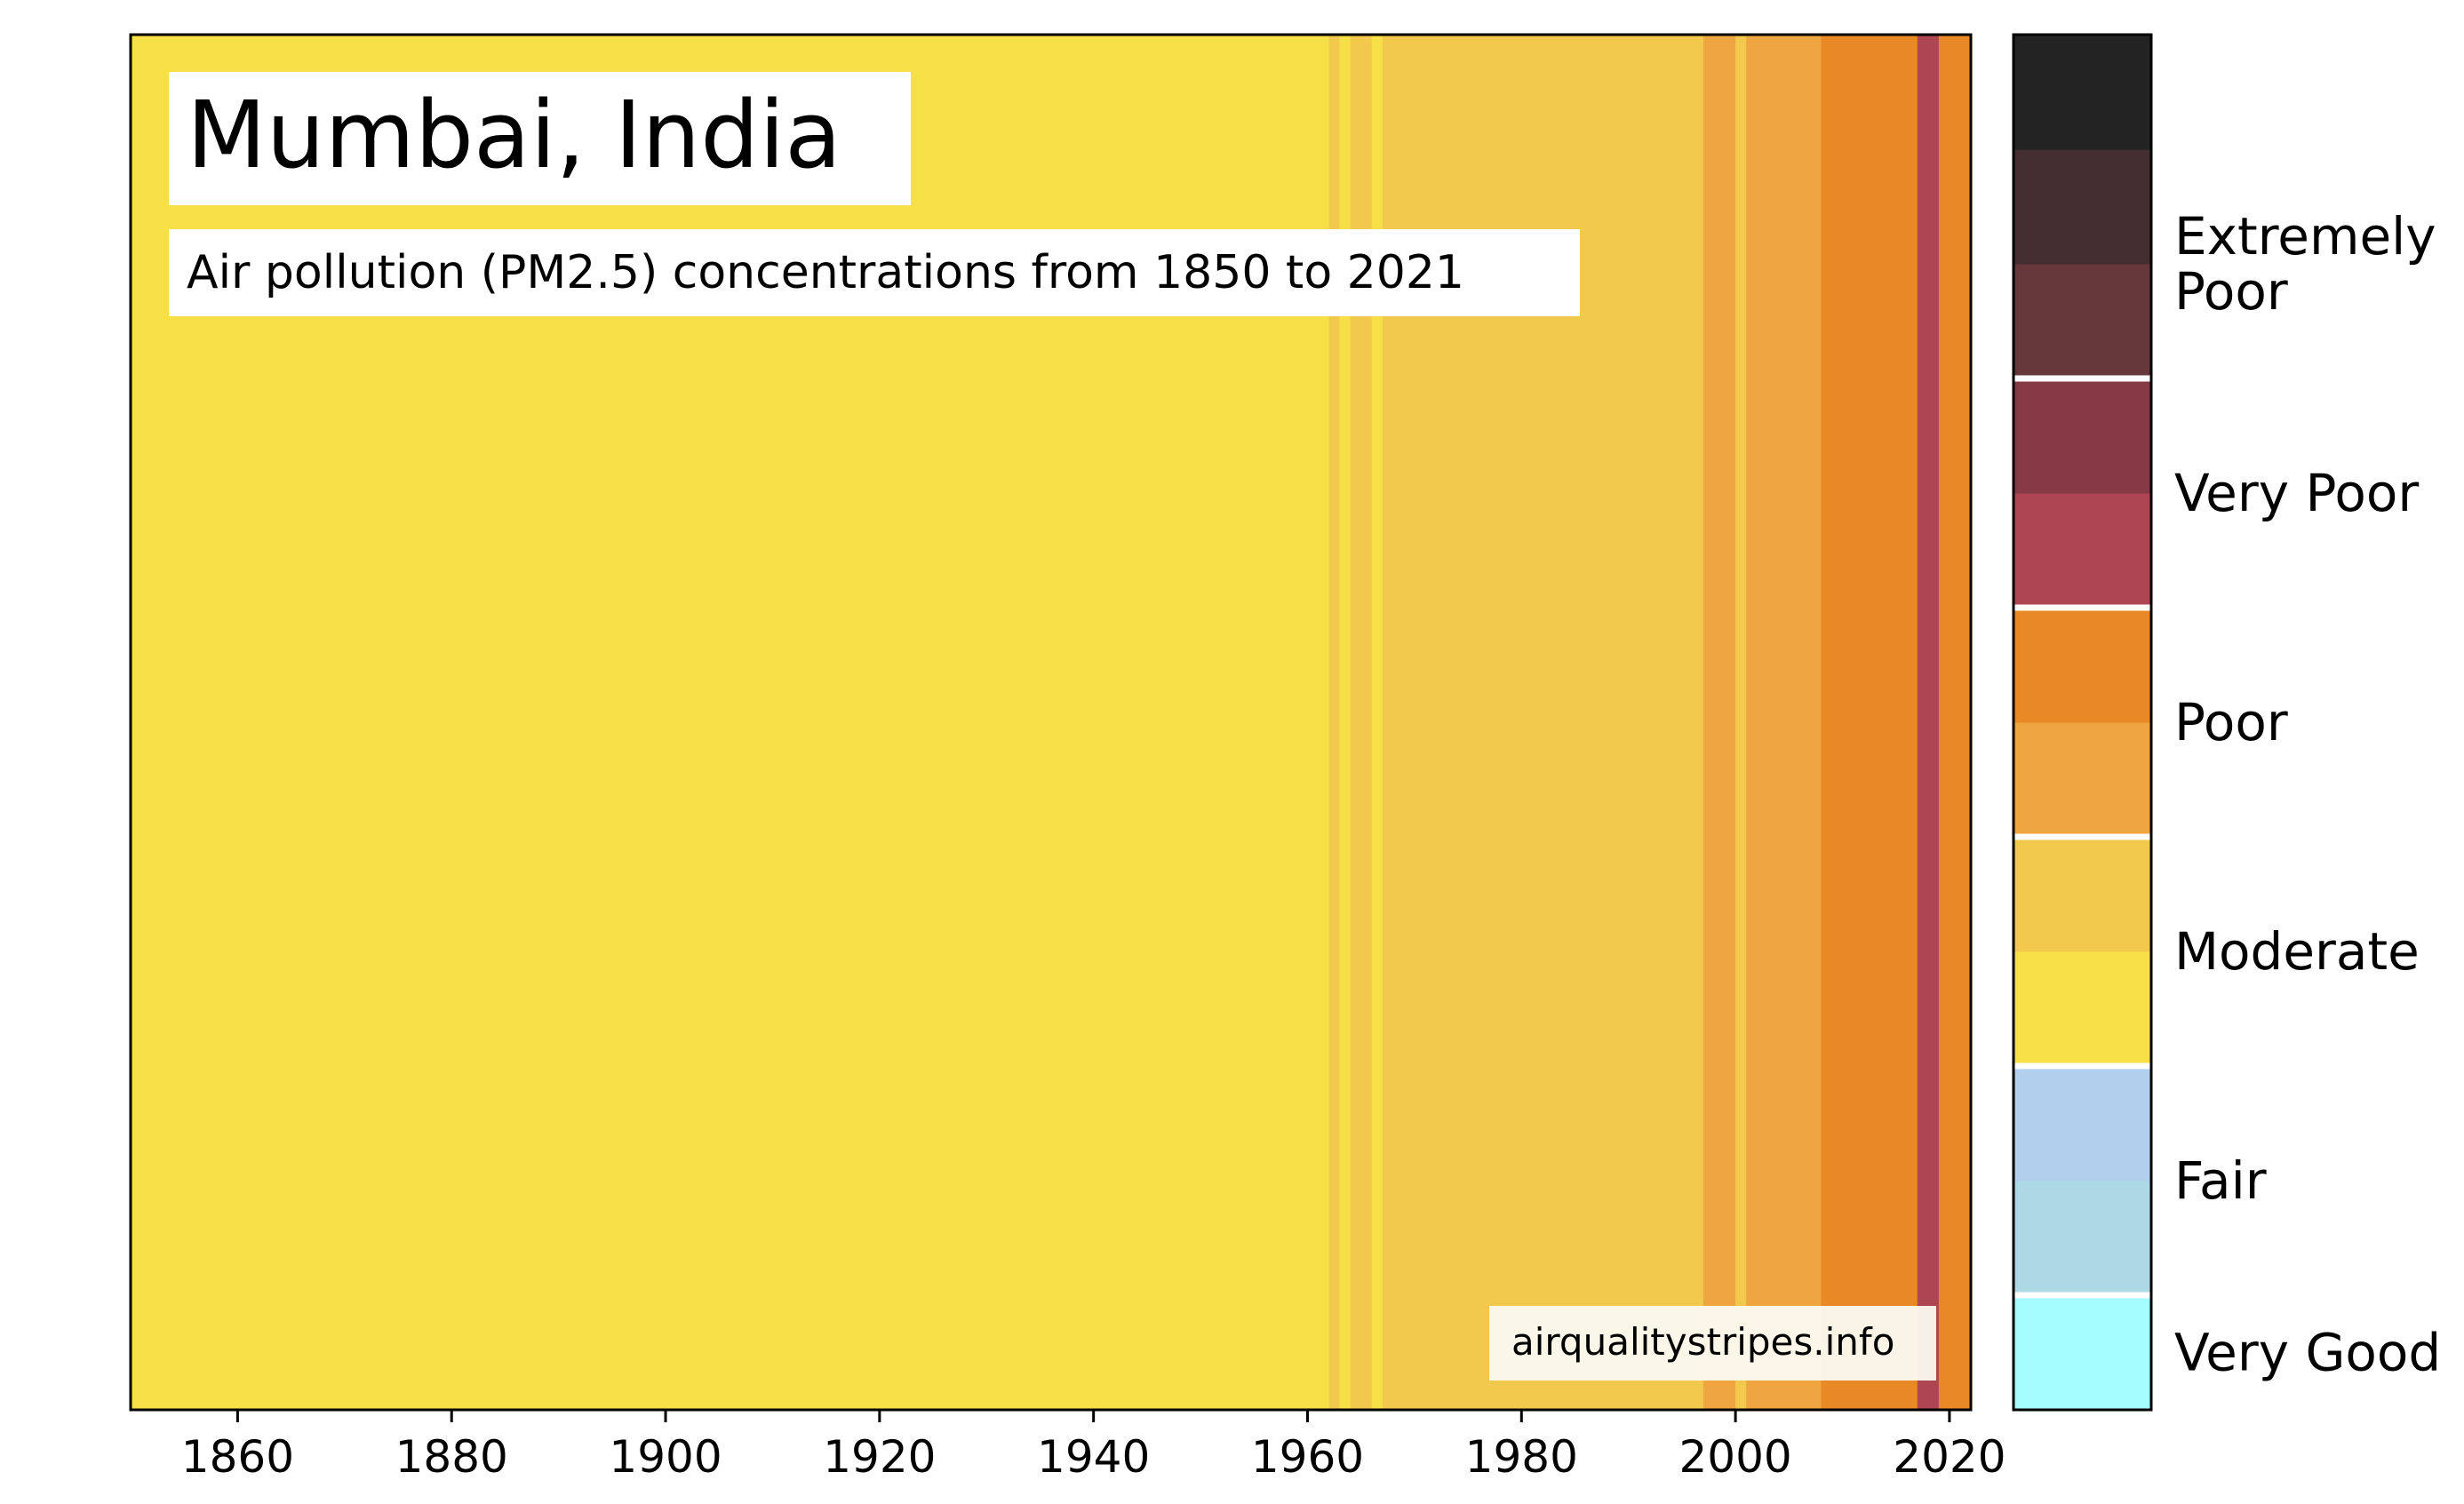 Image resolution: width=2464 pixels, height=1504 pixels. What do you see at coordinates (451, 1457) in the screenshot?
I see `x-tick-label: 1880` at bounding box center [451, 1457].